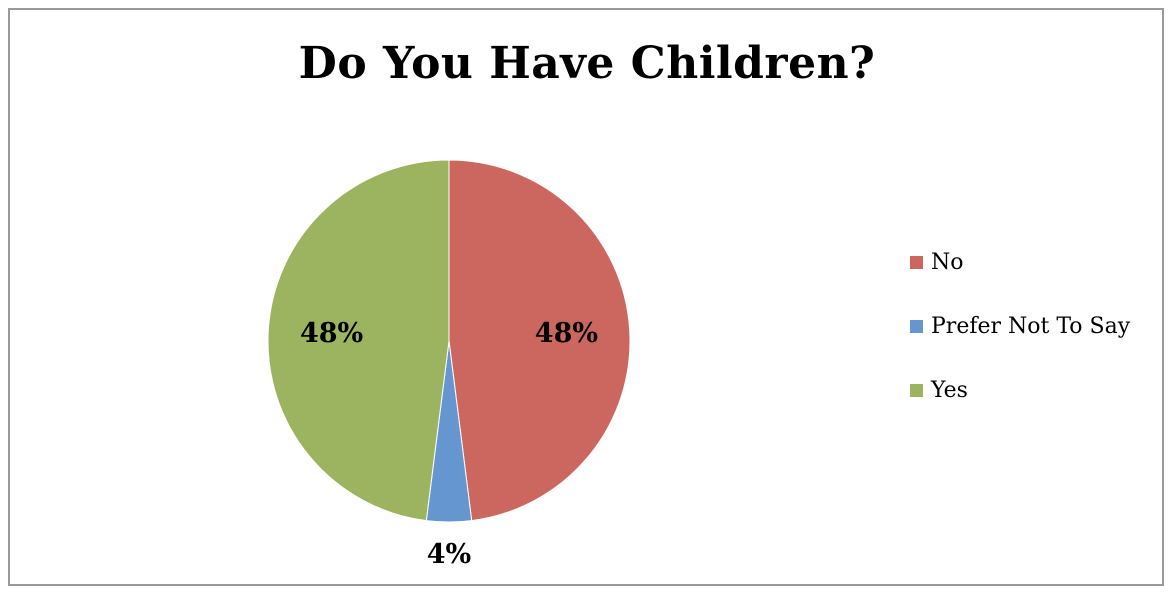 The width and height of the screenshot is (1174, 593). Describe the element at coordinates (331, 333) in the screenshot. I see `data-label-yes: 48%` at that location.